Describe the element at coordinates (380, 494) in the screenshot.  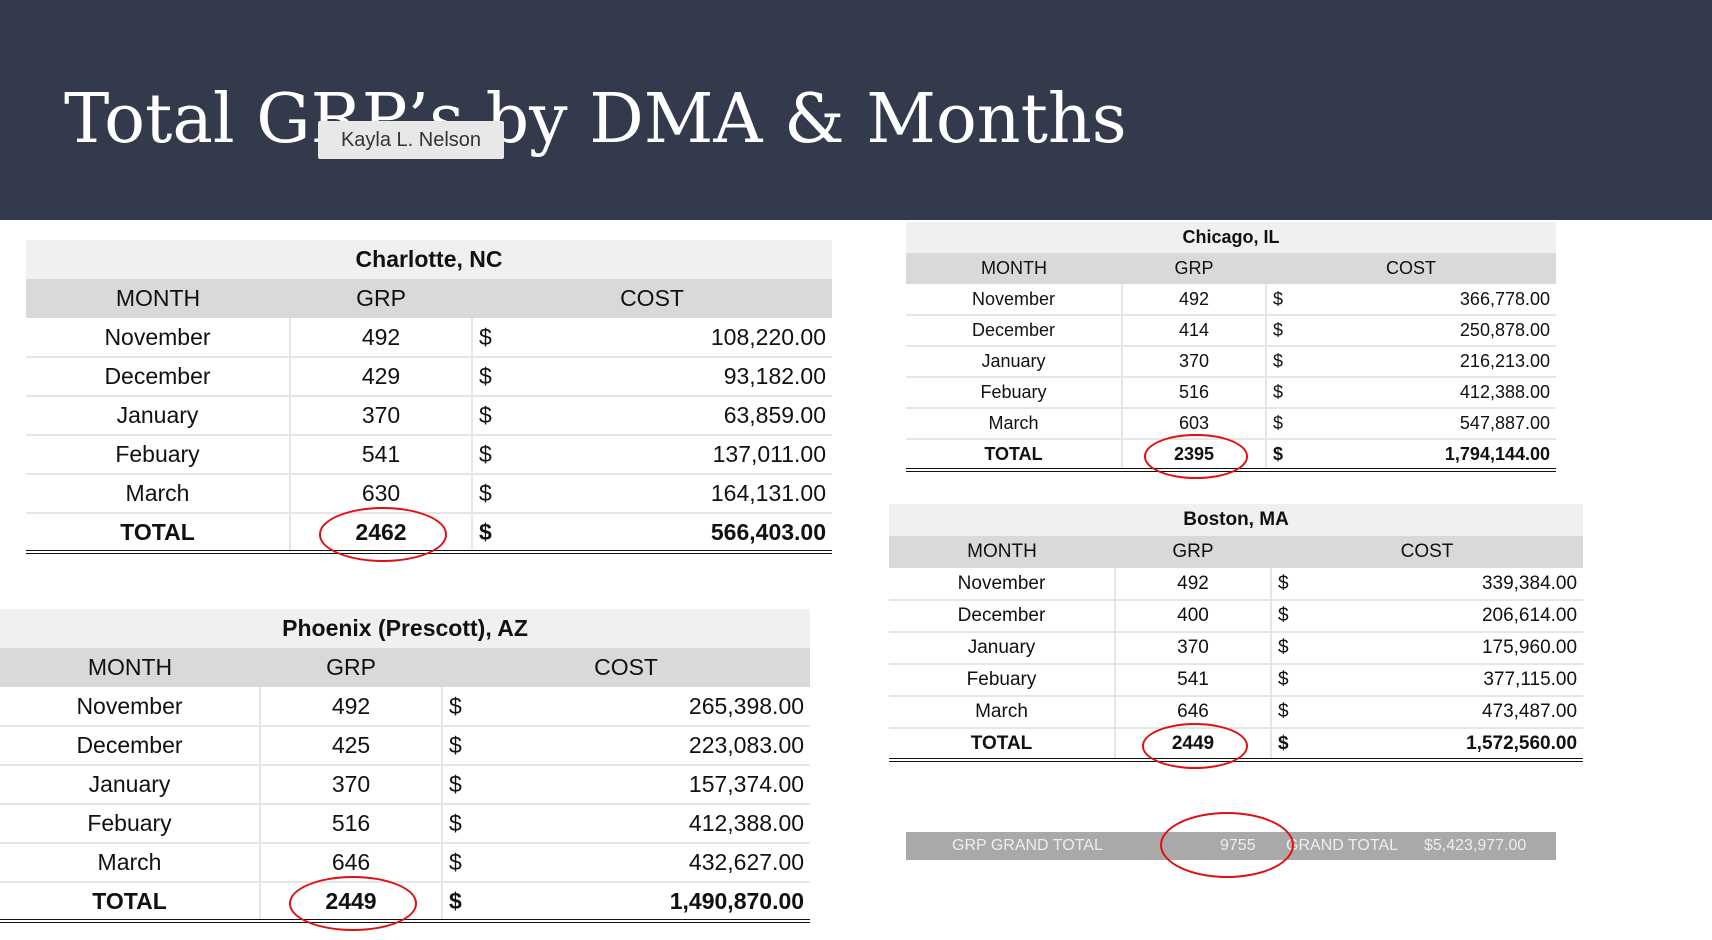
I see `grp-cell: 630` at that location.